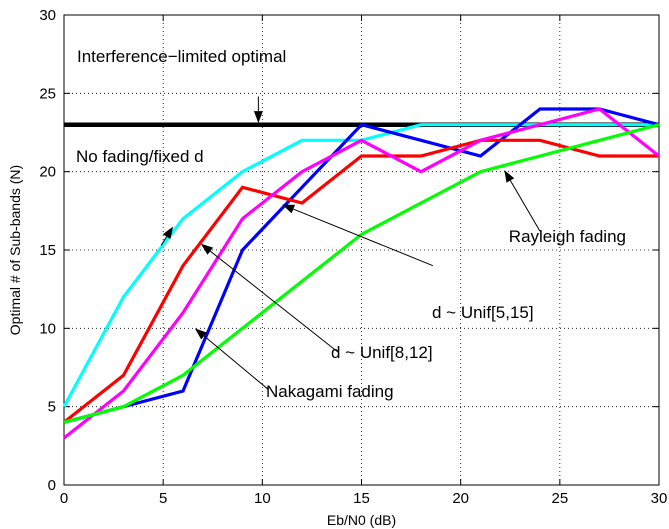 The height and width of the screenshot is (529, 669). Describe the element at coordinates (483, 312) in the screenshot. I see `annotation-unif_5_15: d ~ Unif[5,15]` at that location.